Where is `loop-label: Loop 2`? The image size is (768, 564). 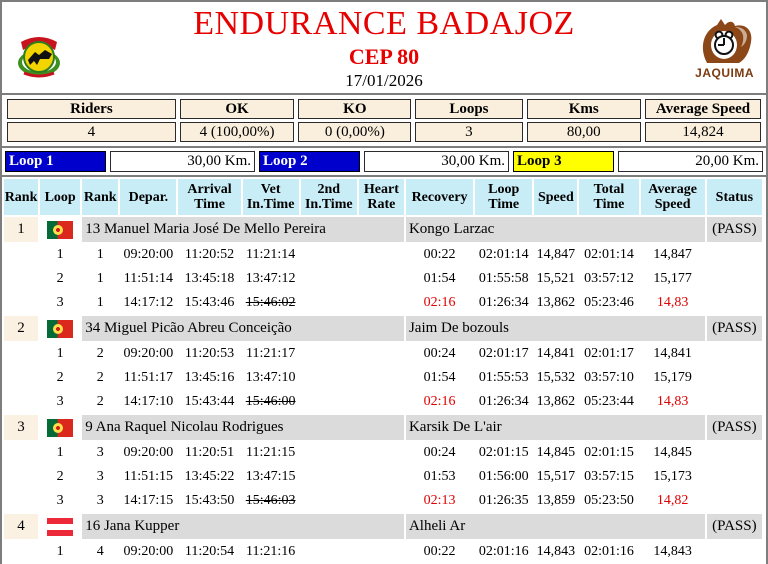
loop-label: Loop 2 is located at coordinates (309, 161).